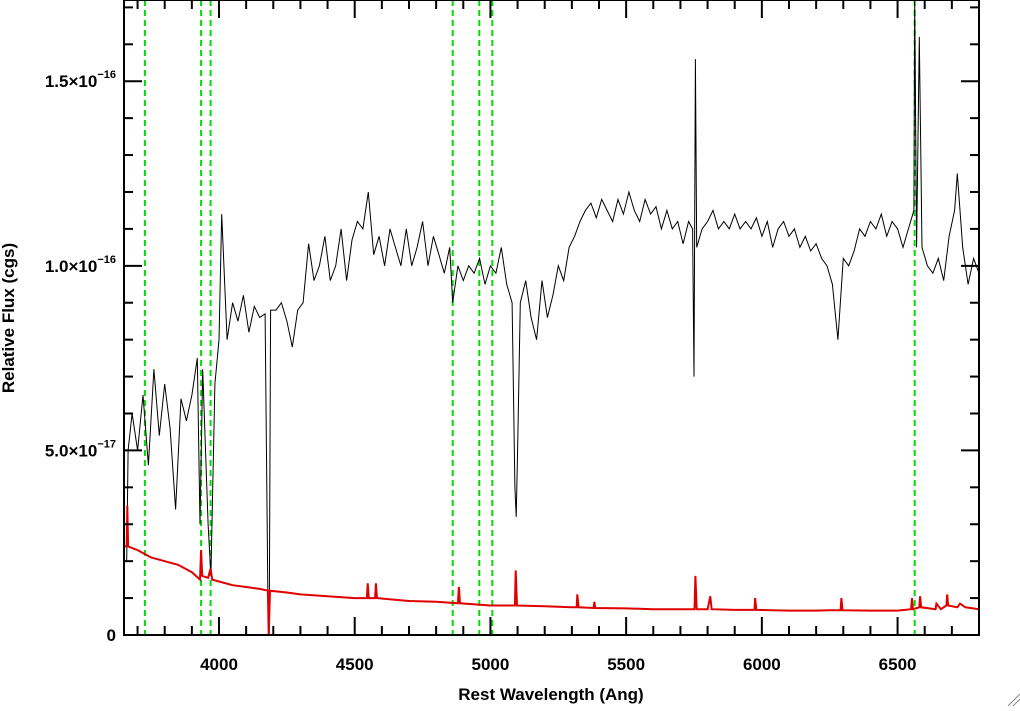 Image resolution: width=1020 pixels, height=711 pixels. What do you see at coordinates (80, 449) in the screenshot?
I see `y-tick-label: 5.0×10⁻¹⁷` at bounding box center [80, 449].